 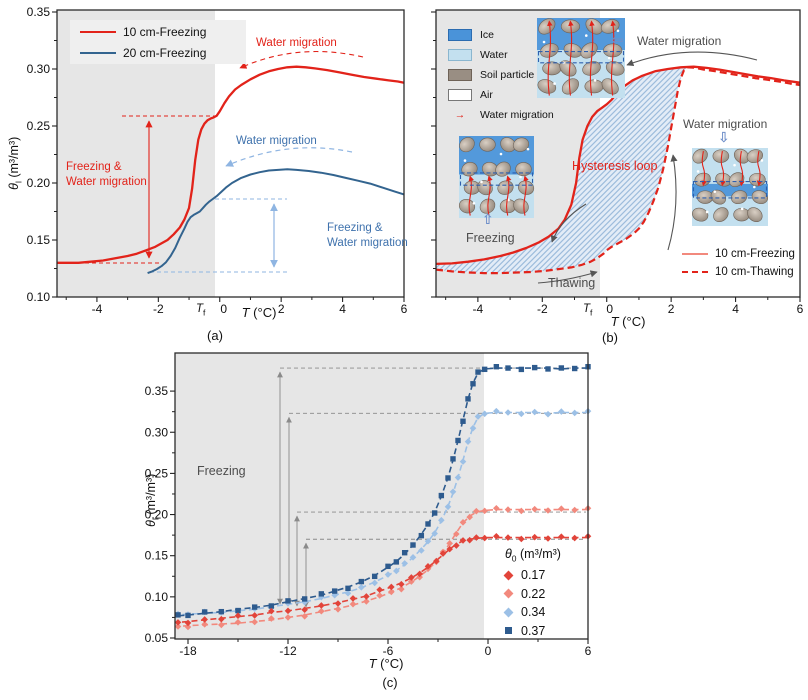 I want to click on svg-text: -2, so click(x=542, y=309).